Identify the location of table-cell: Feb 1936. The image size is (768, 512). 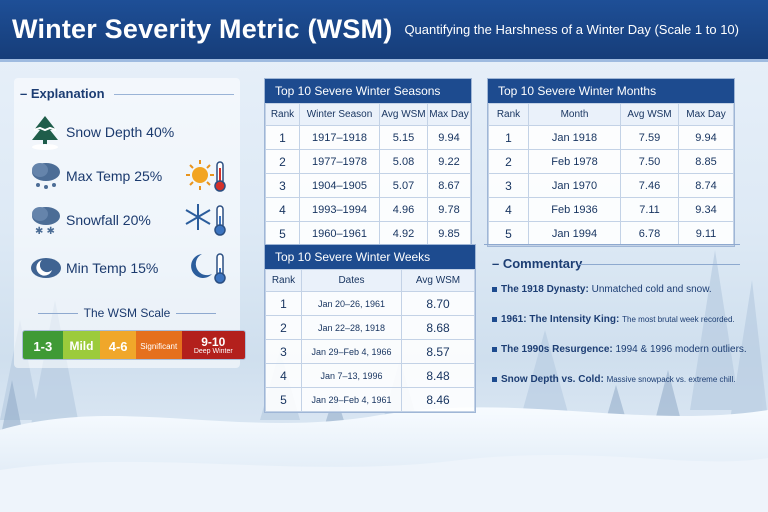
(574, 209).